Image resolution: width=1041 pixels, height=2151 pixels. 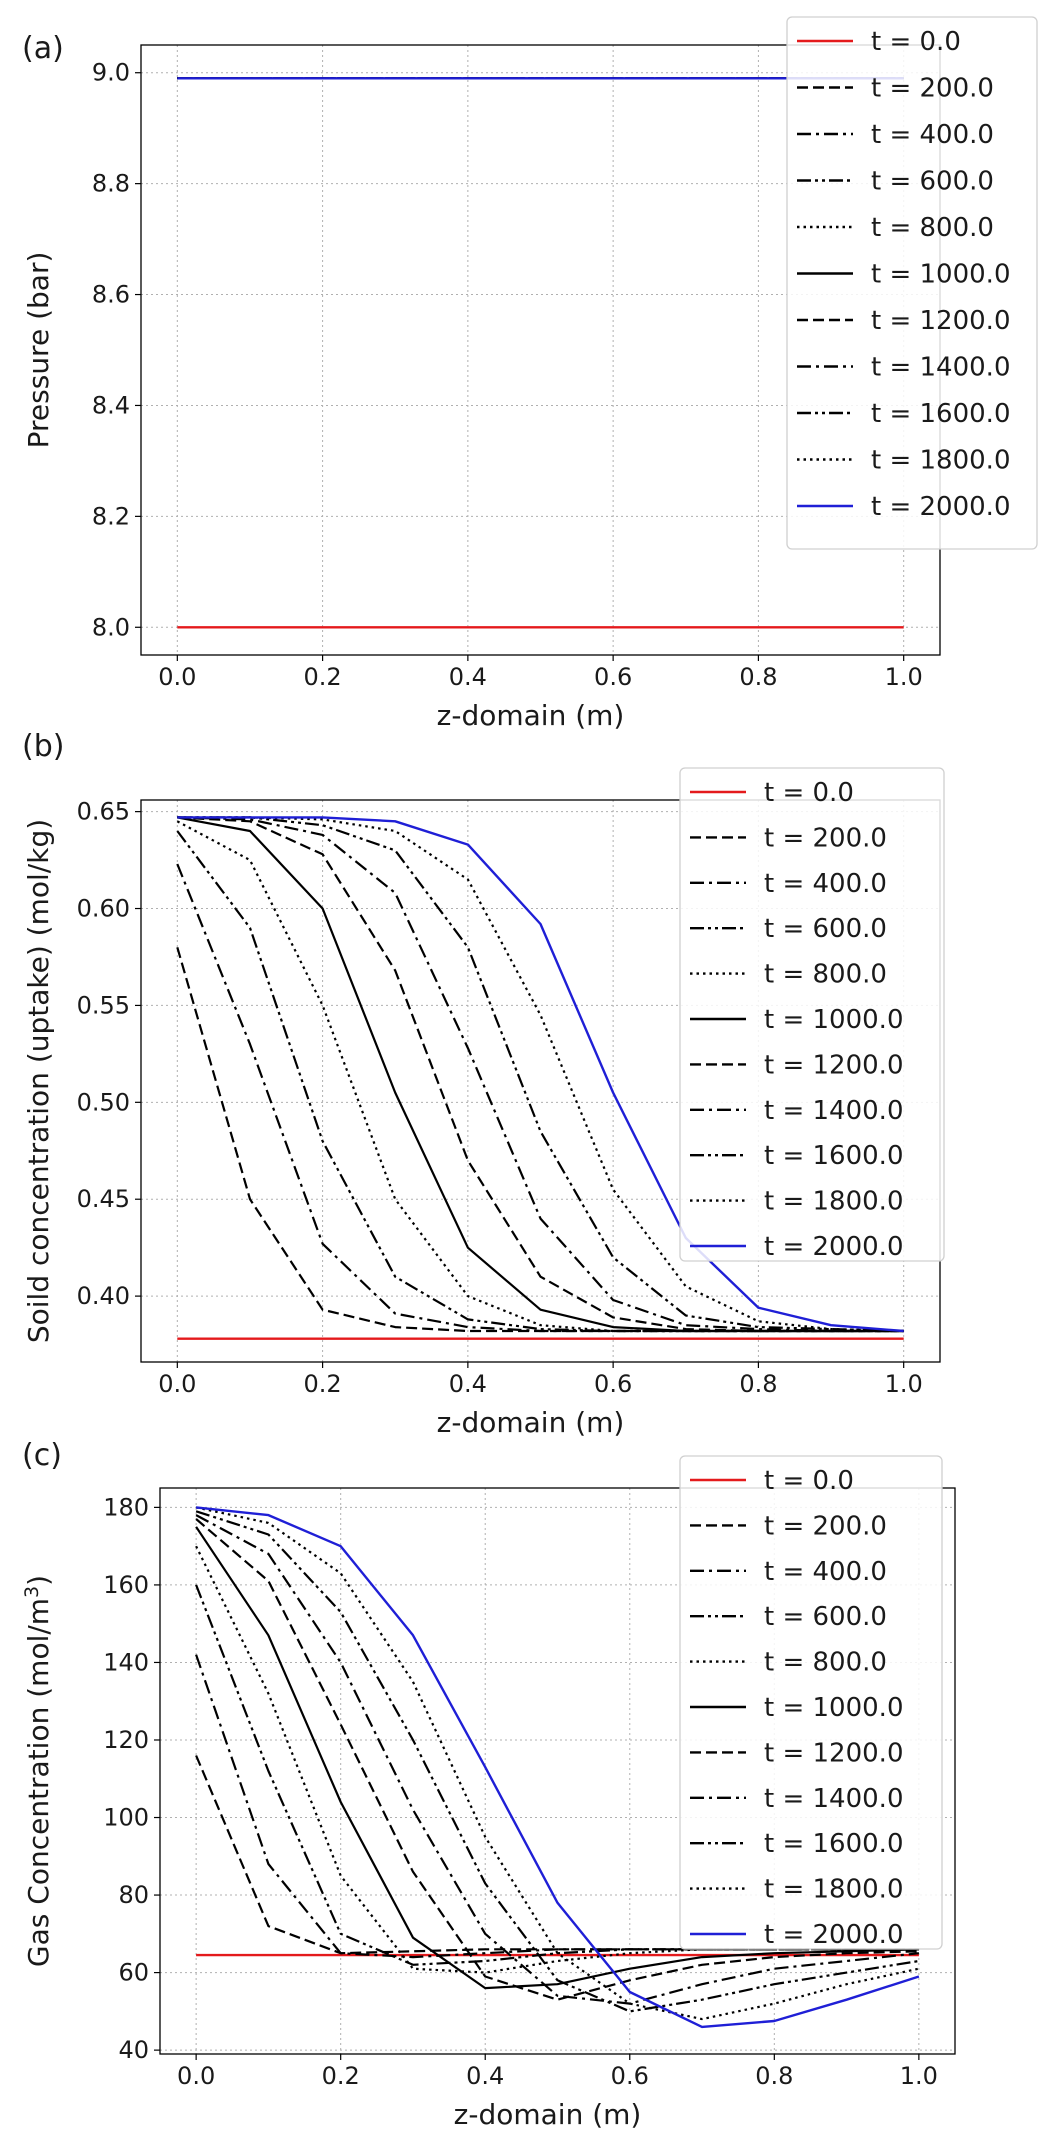 What do you see at coordinates (126, 1818) in the screenshot?
I see `y-tick-label: 100` at bounding box center [126, 1818].